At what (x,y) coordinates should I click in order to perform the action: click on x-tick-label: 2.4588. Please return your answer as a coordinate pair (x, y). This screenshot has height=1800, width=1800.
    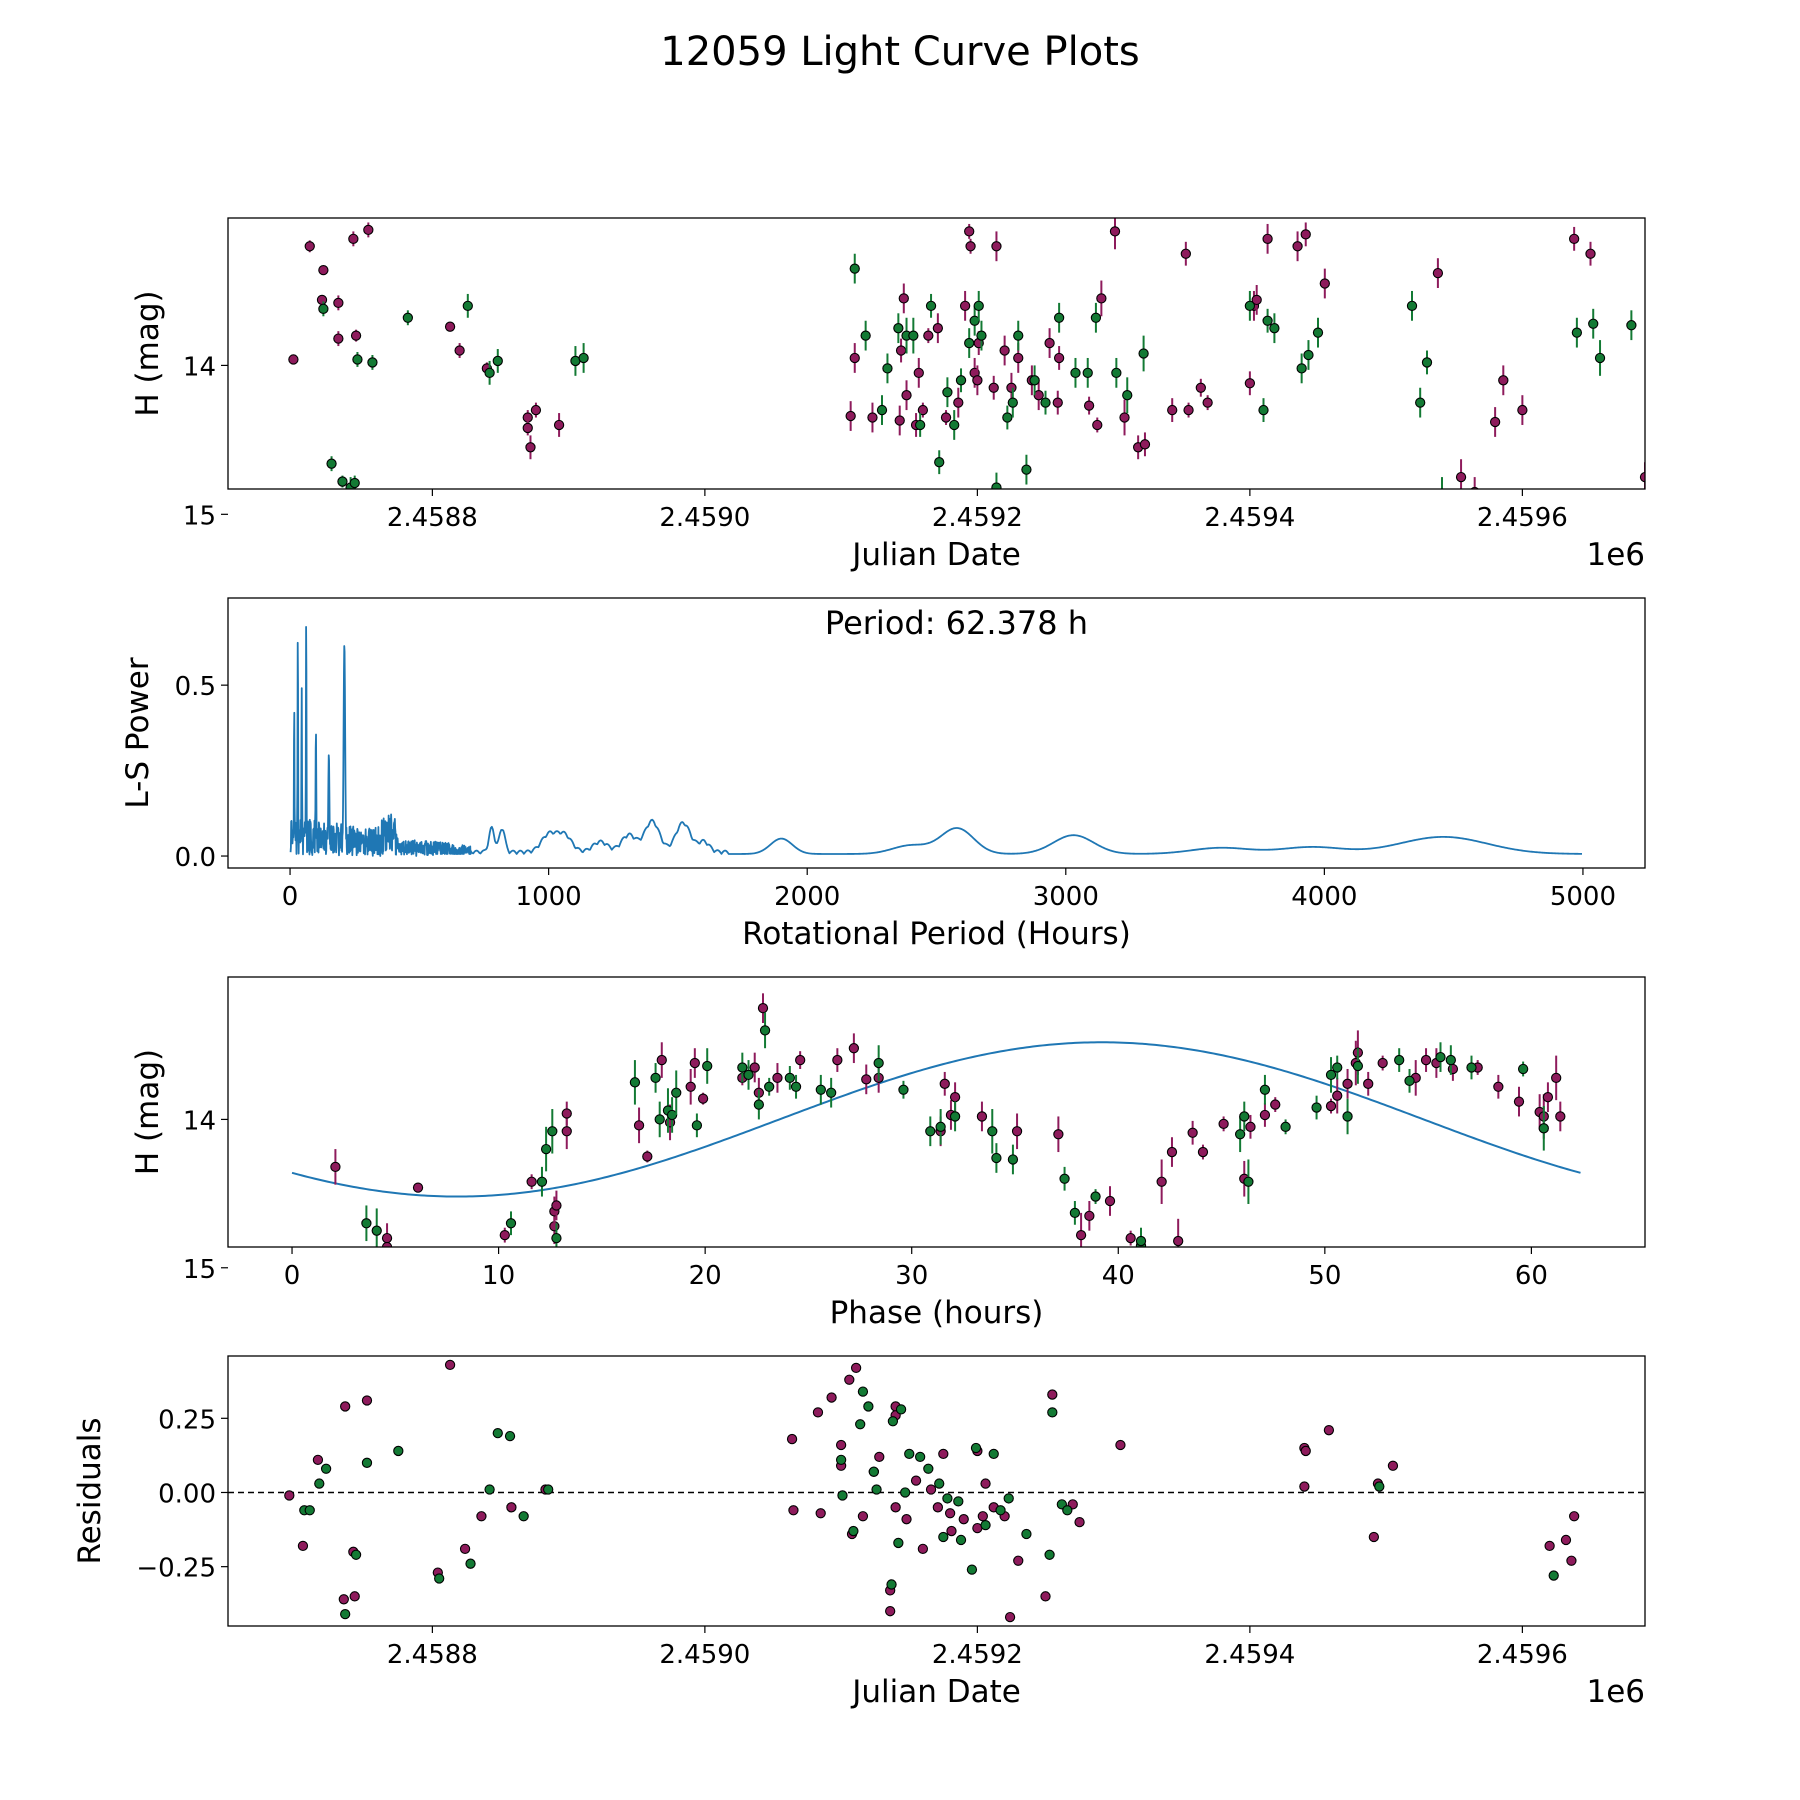
    Looking at the image, I should click on (432, 518).